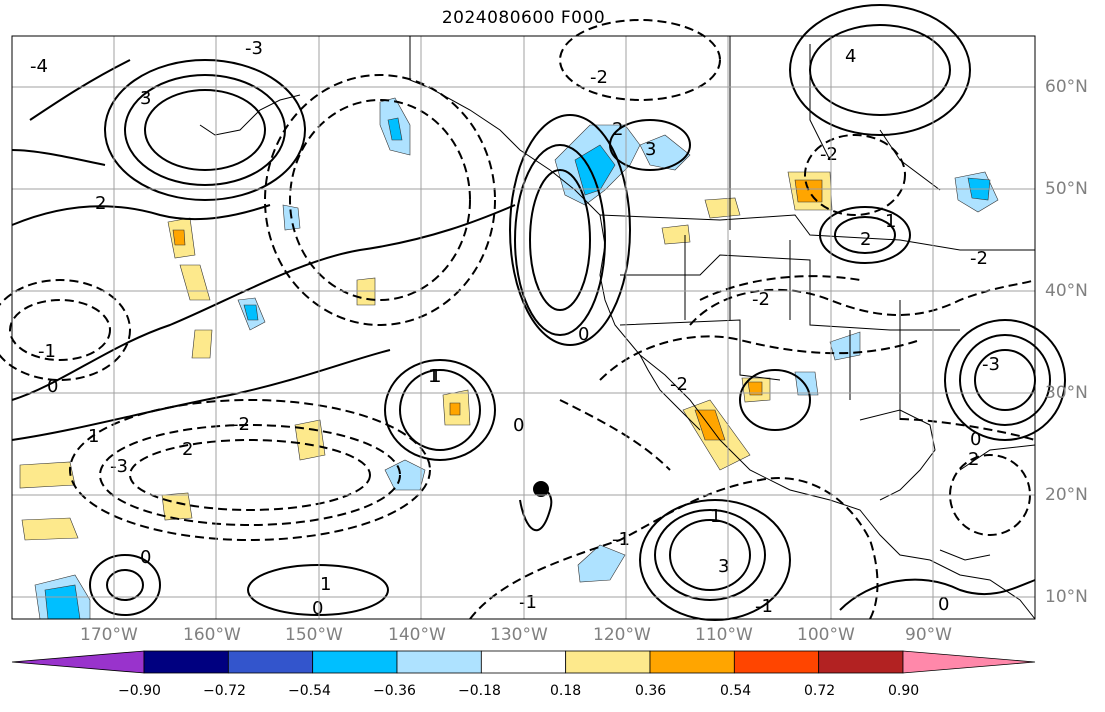 The width and height of the screenshot is (1105, 712). I want to click on colorbar-extend-low, so click(78, 662).